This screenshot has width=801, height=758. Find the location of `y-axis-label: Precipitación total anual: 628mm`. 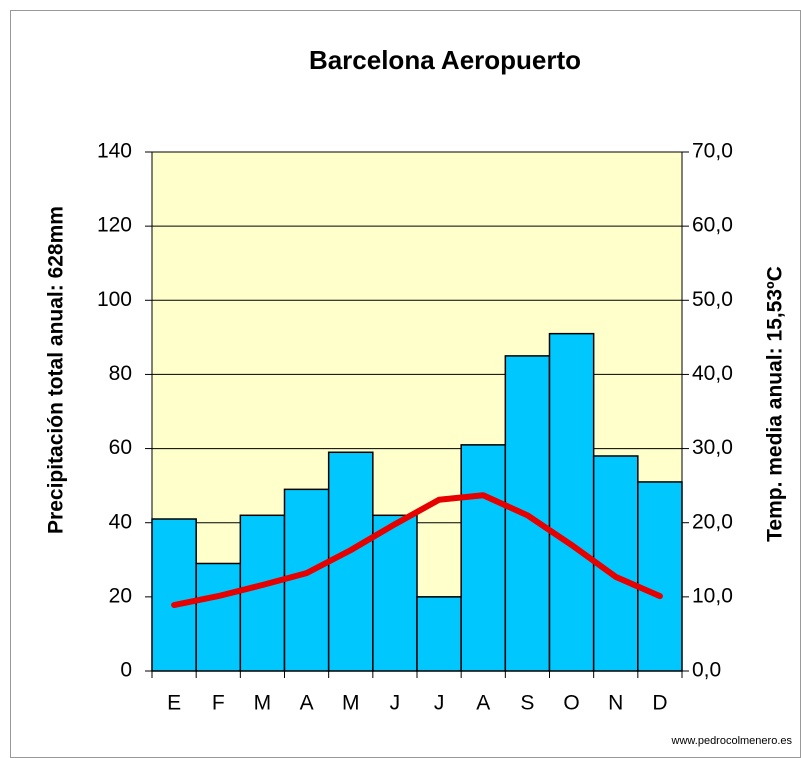

y-axis-label: Precipitación total anual: 628mm is located at coordinates (56, 370).